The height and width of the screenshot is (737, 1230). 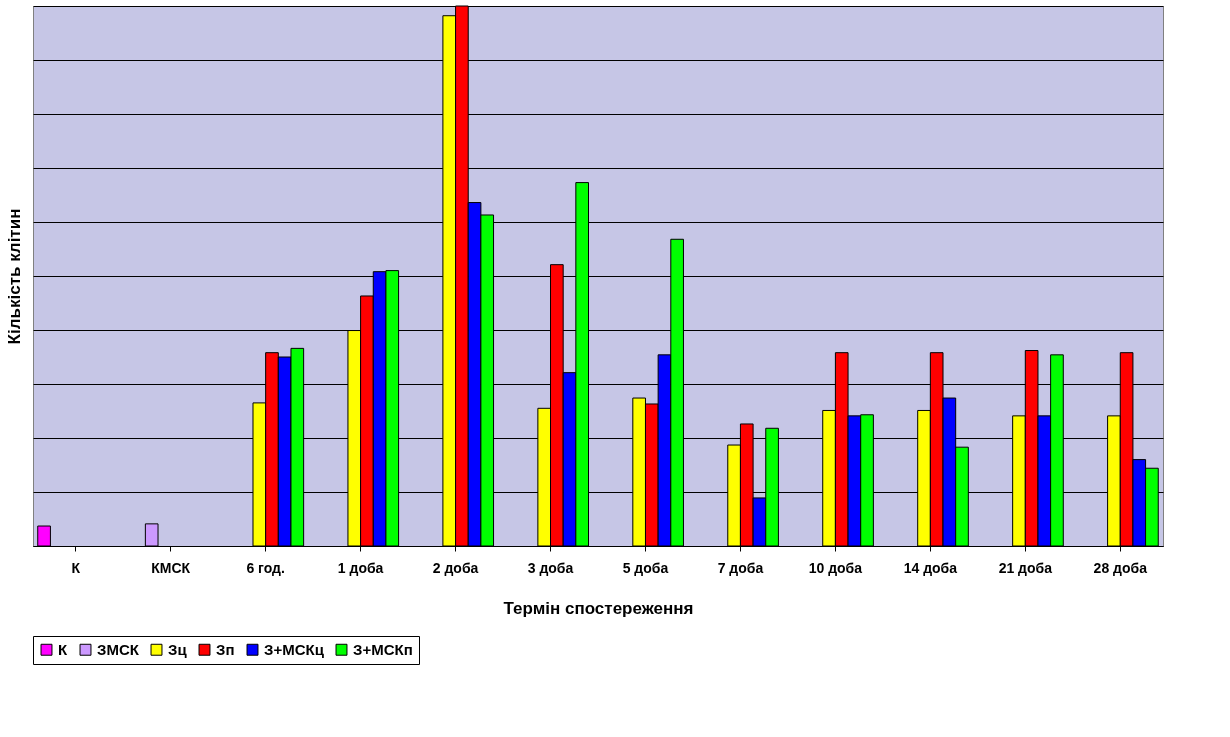 I want to click on x-tick-label: 6 год., so click(x=265, y=567).